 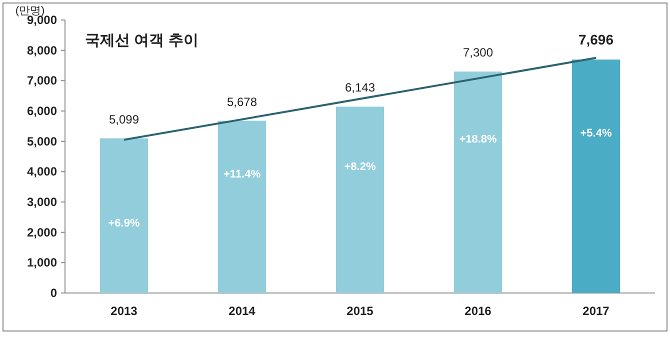 I want to click on annotation: +18.8%, so click(x=478, y=139).